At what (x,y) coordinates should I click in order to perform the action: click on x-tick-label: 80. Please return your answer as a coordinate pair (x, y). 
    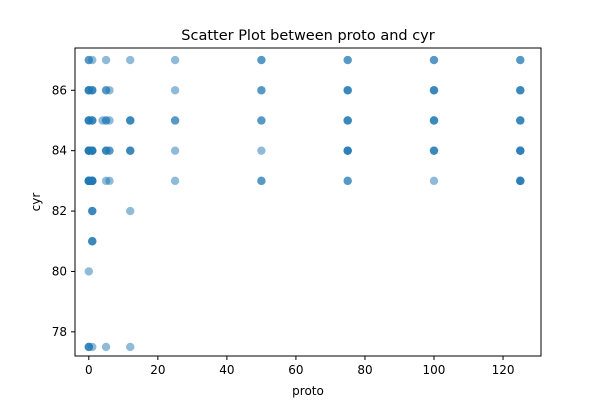
    Looking at the image, I should click on (364, 370).